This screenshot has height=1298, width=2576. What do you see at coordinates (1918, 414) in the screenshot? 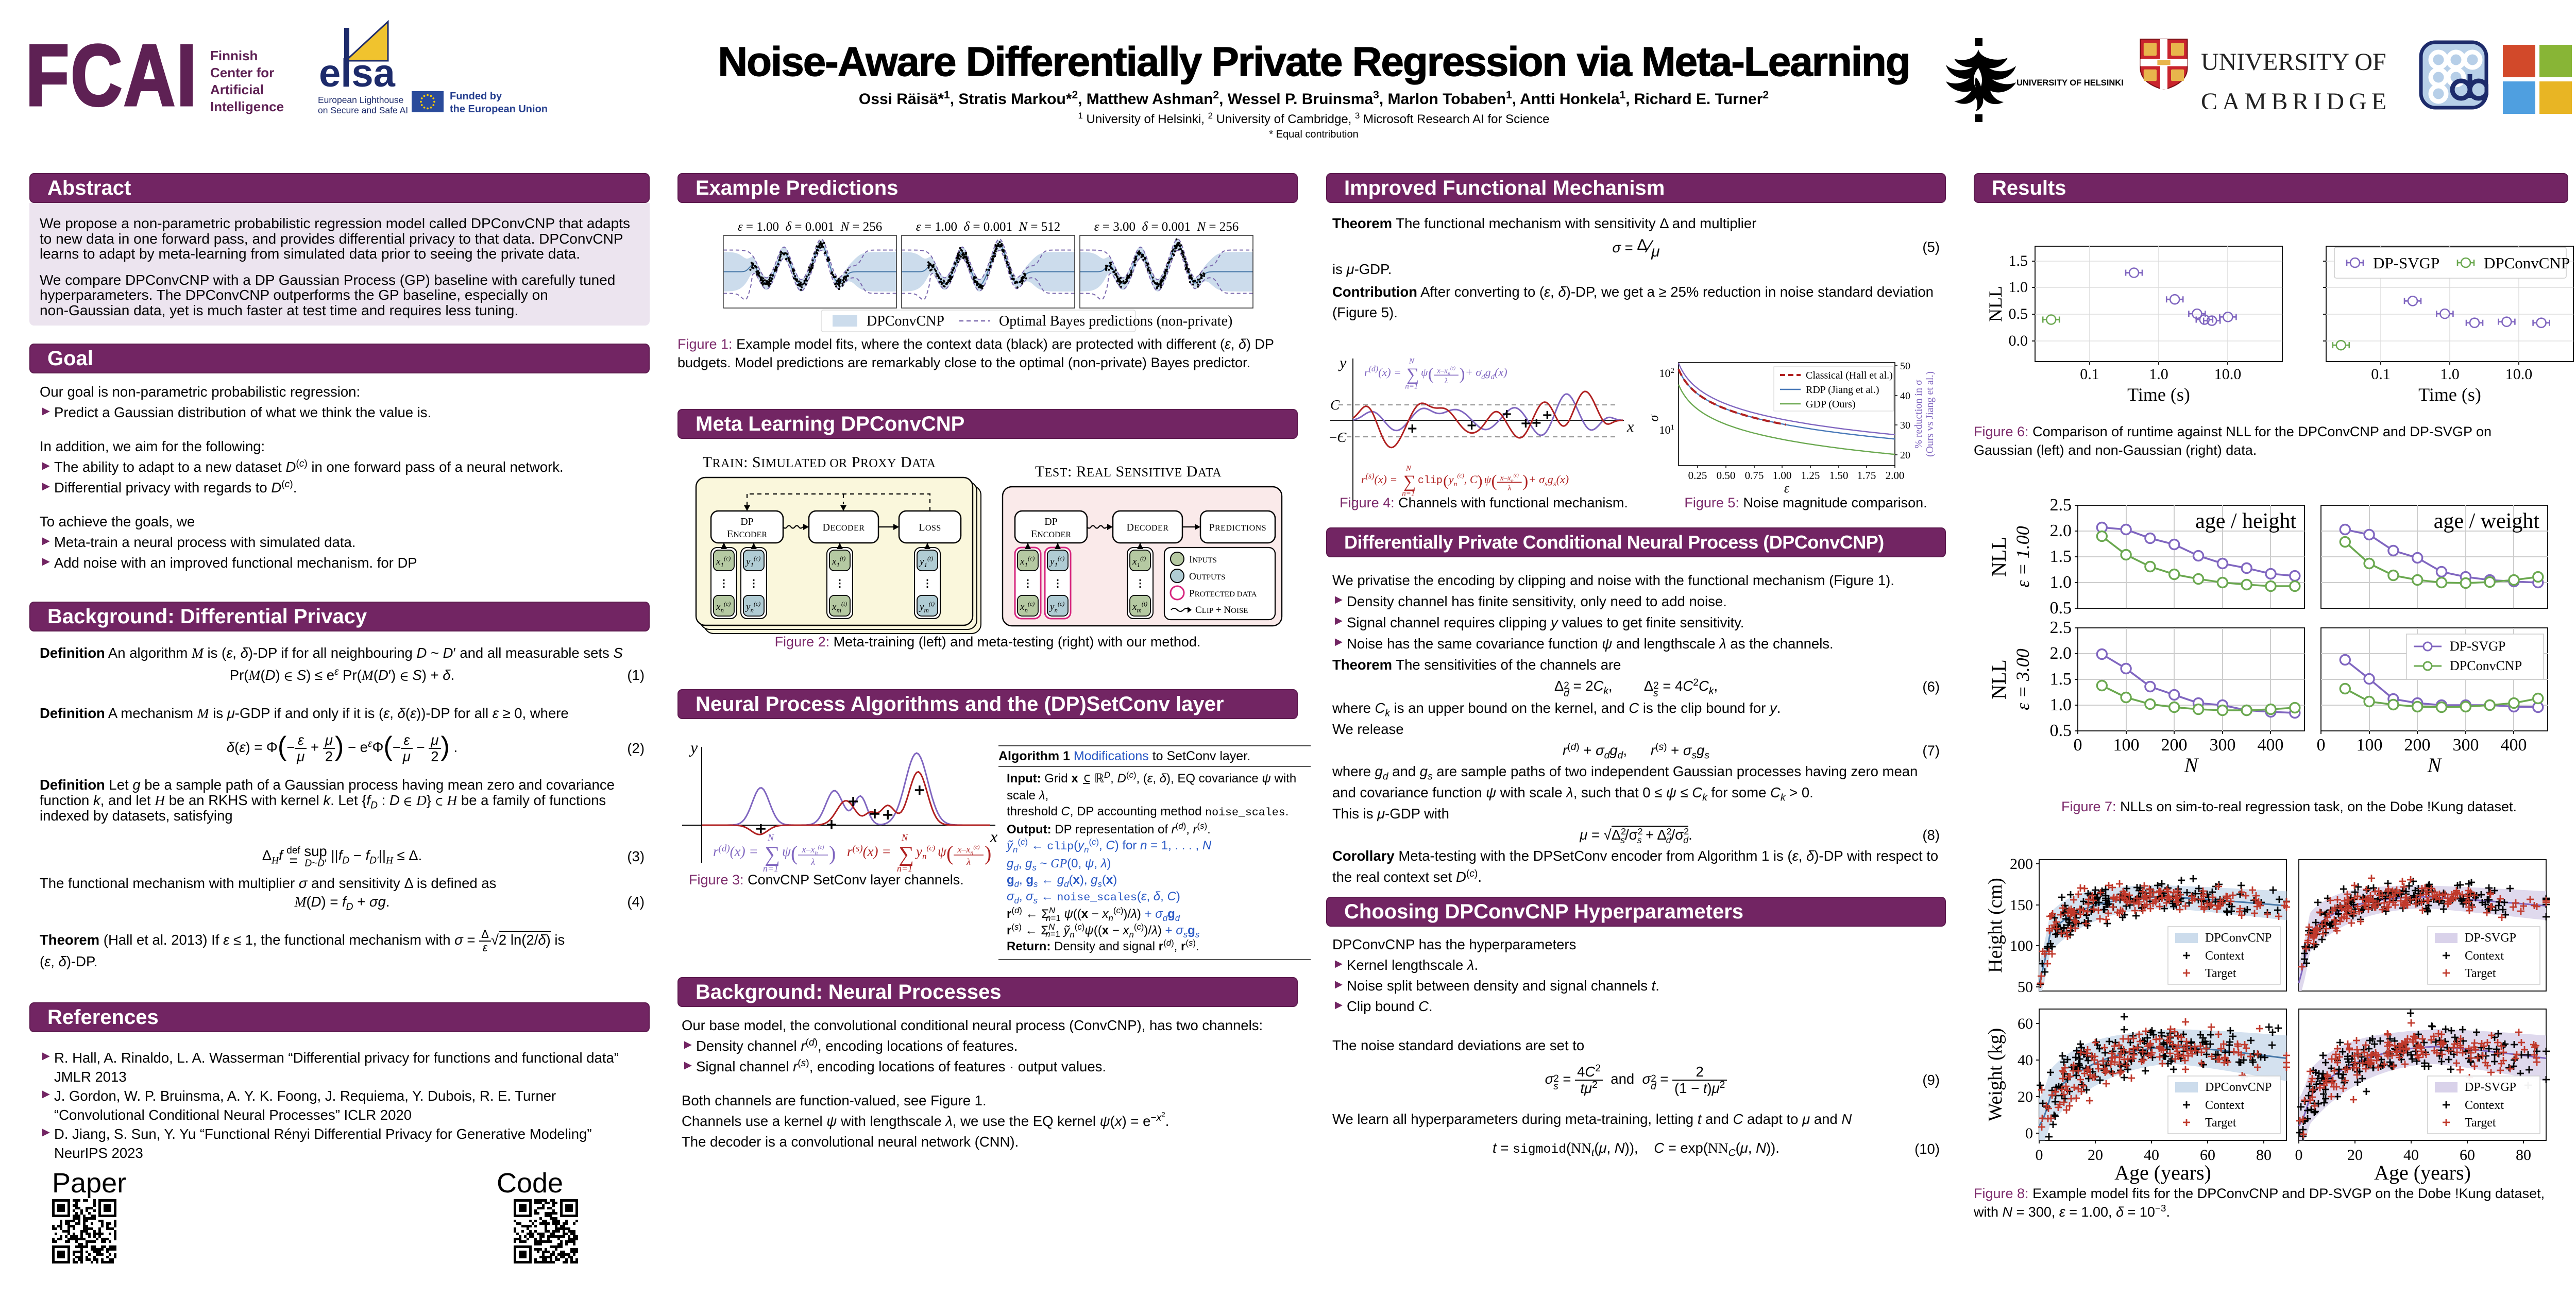
I see `svg-text: % reduction in σ` at bounding box center [1918, 414].